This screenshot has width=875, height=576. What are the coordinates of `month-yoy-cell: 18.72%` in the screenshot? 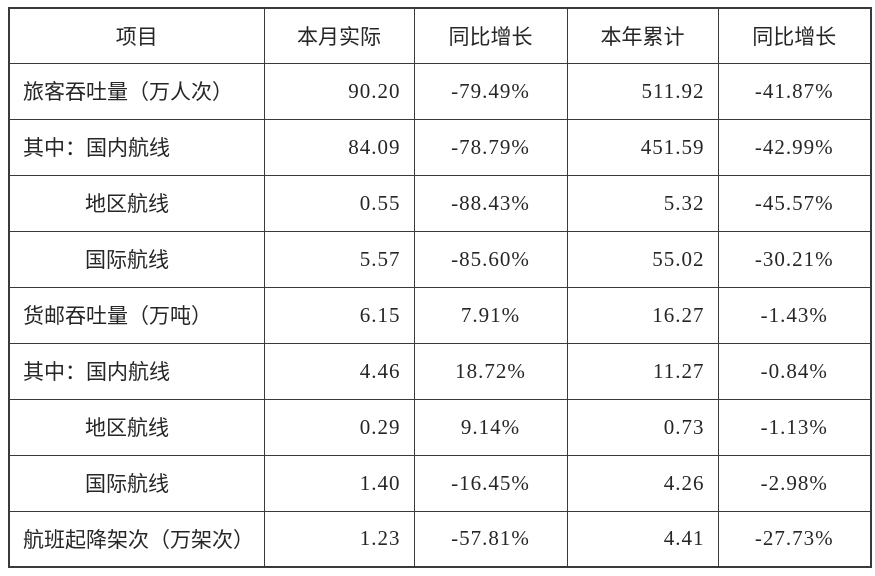 It's located at (490, 371).